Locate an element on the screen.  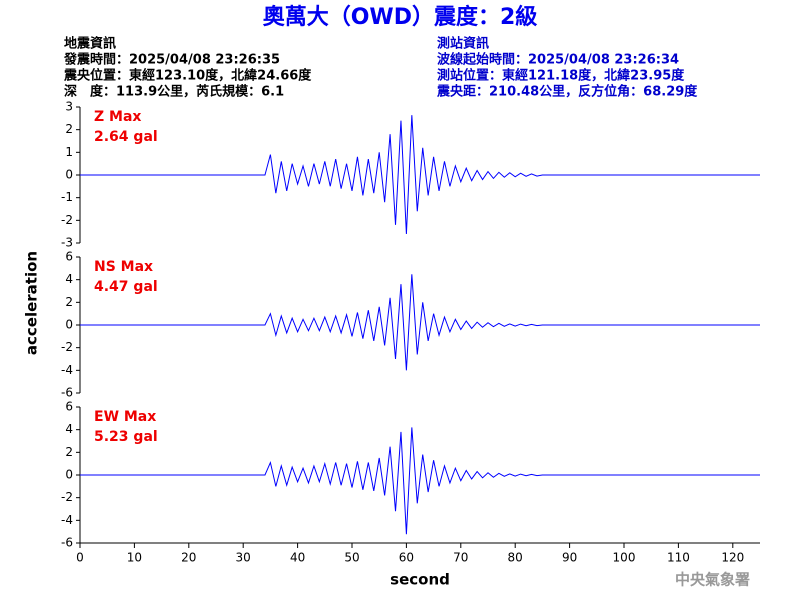
chart-title: 奧萬大（OWD）震度：2級 is located at coordinates (400, 17).